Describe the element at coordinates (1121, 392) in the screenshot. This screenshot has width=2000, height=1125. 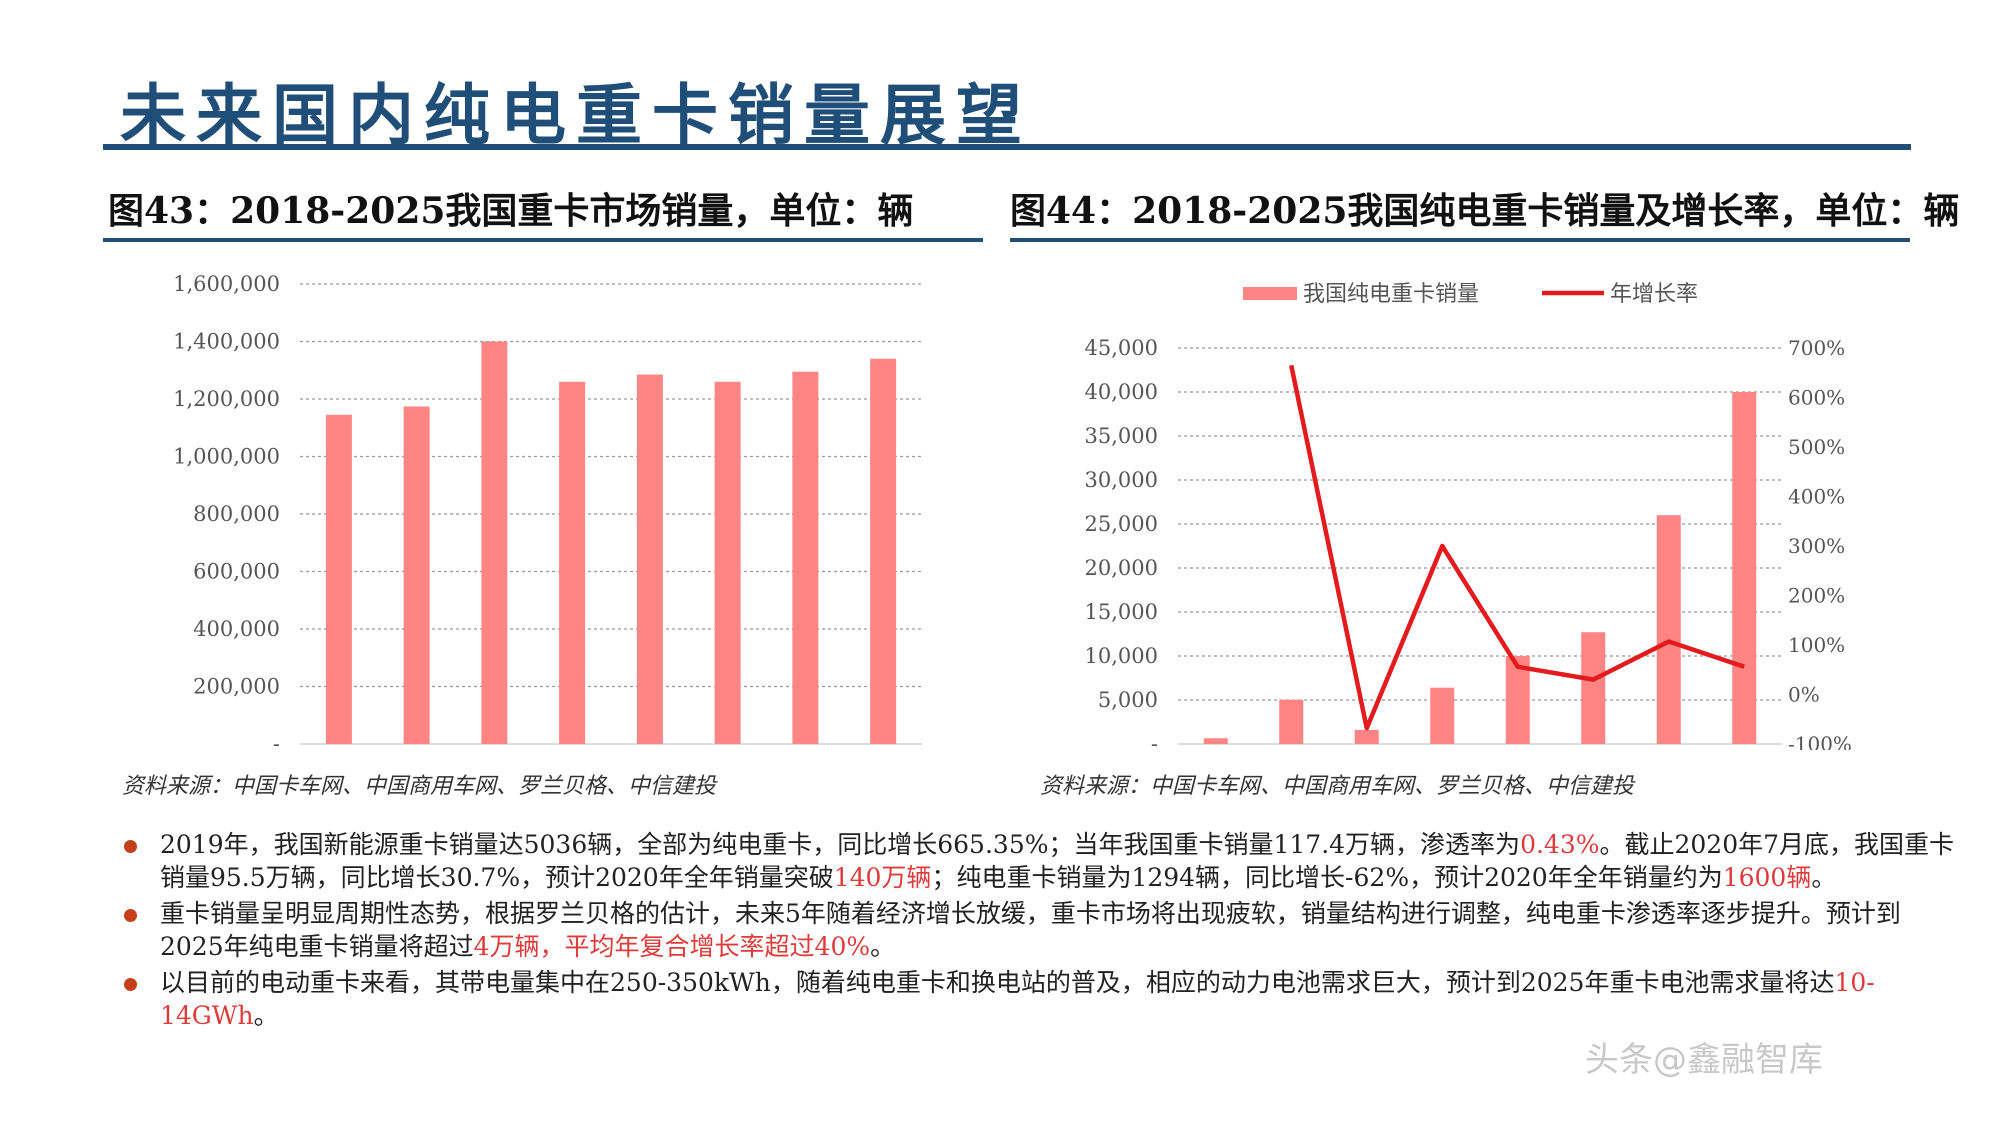
I see `y-tick-label: 40,000` at that location.